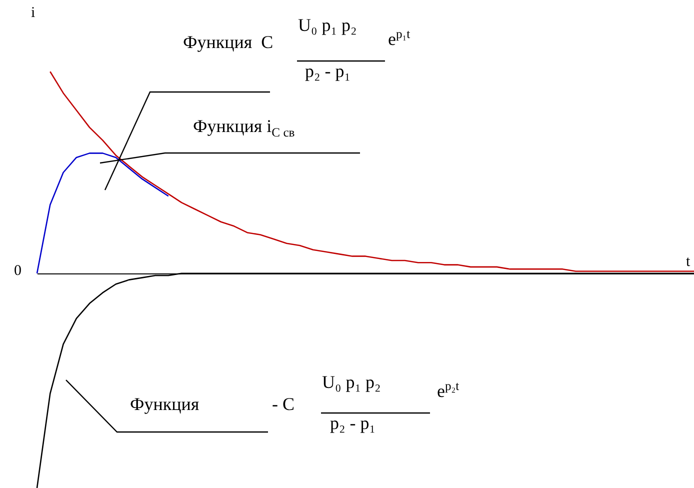 The height and width of the screenshot is (488, 694). Describe the element at coordinates (351, 382) in the screenshot. I see `annotation: U₀ p₁ p₂` at that location.